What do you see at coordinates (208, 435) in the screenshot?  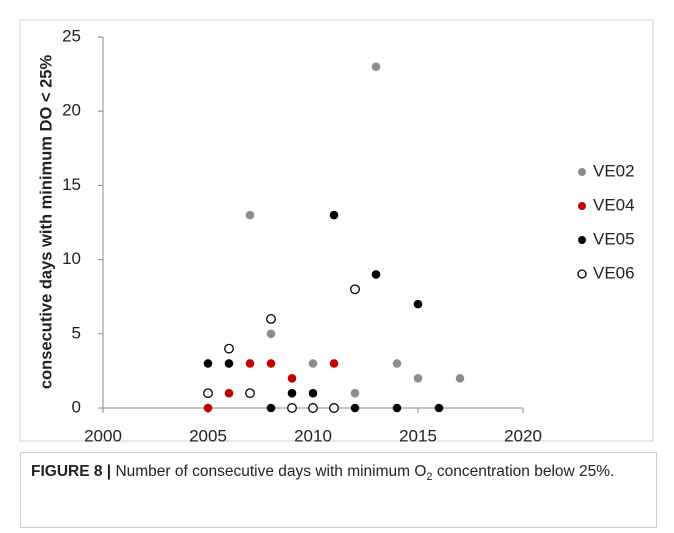 I see `x-tick-label: 2005` at bounding box center [208, 435].